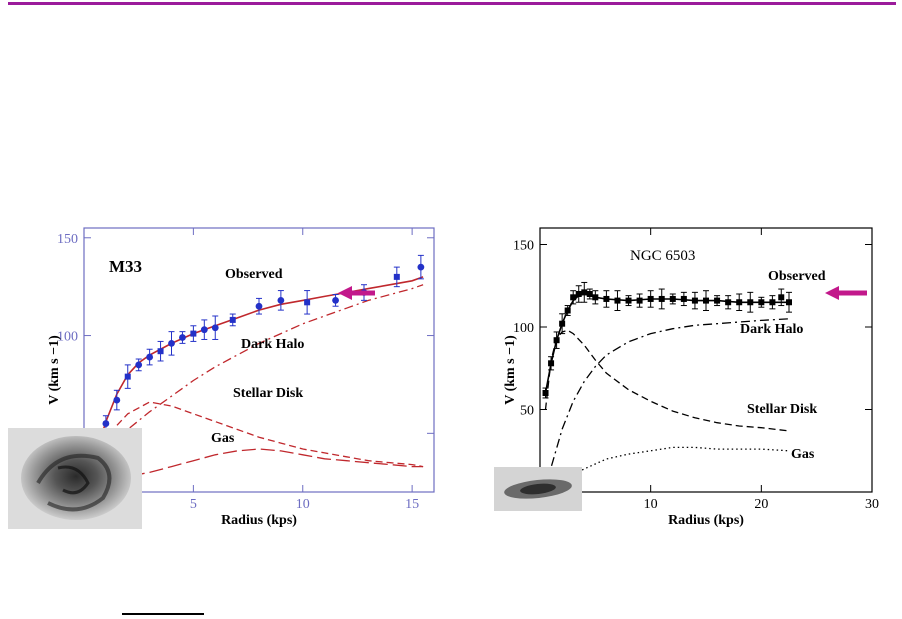 The height and width of the screenshot is (619, 902). Describe the element at coordinates (662, 256) in the screenshot. I see `chart-title: NGC 6503` at that location.